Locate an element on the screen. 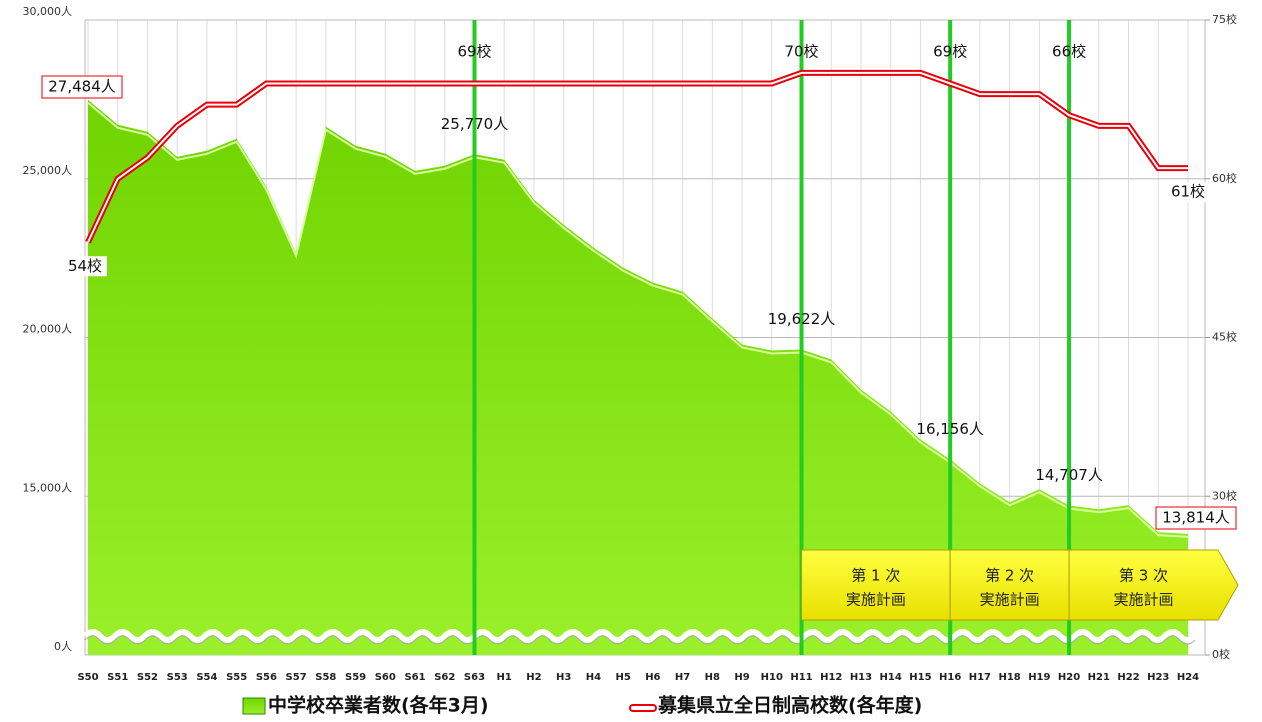  legend-label: 中学校卒業者数(各年3月) is located at coordinates (378, 705).